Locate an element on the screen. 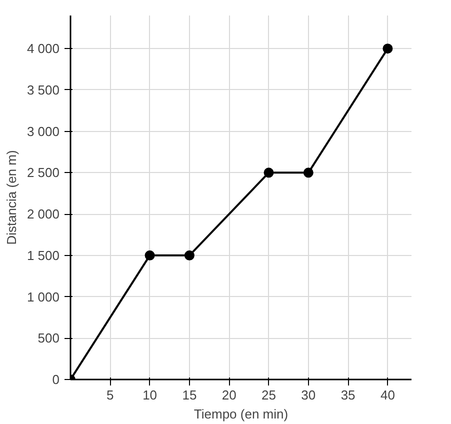 The image size is (451, 424). y-tick-label: 2 000 is located at coordinates (43, 214).